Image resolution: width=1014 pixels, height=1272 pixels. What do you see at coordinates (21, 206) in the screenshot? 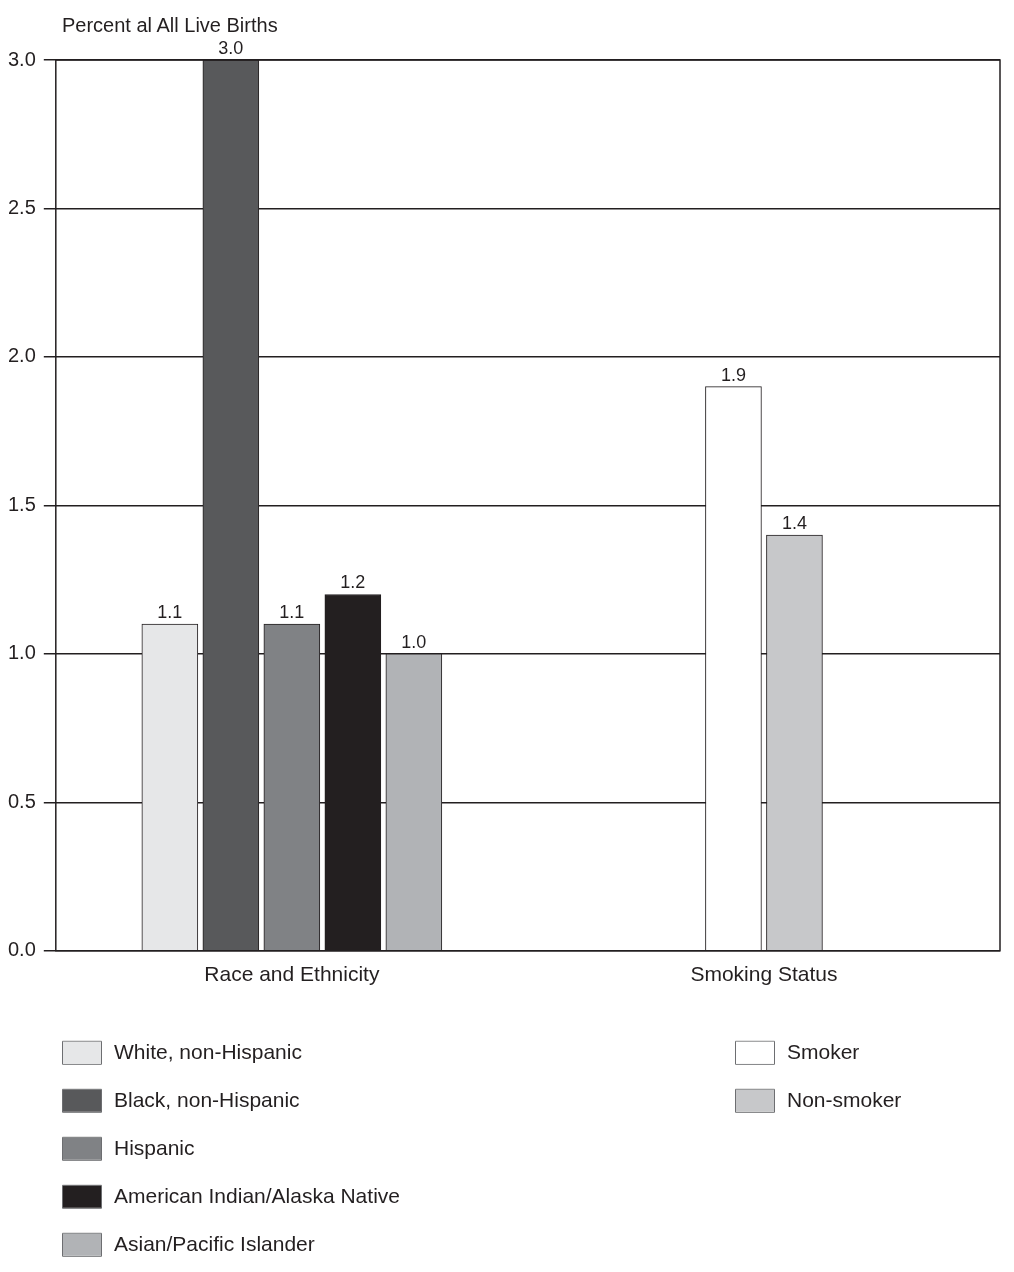
I see `y-tick-label: 2.5` at bounding box center [21, 206].